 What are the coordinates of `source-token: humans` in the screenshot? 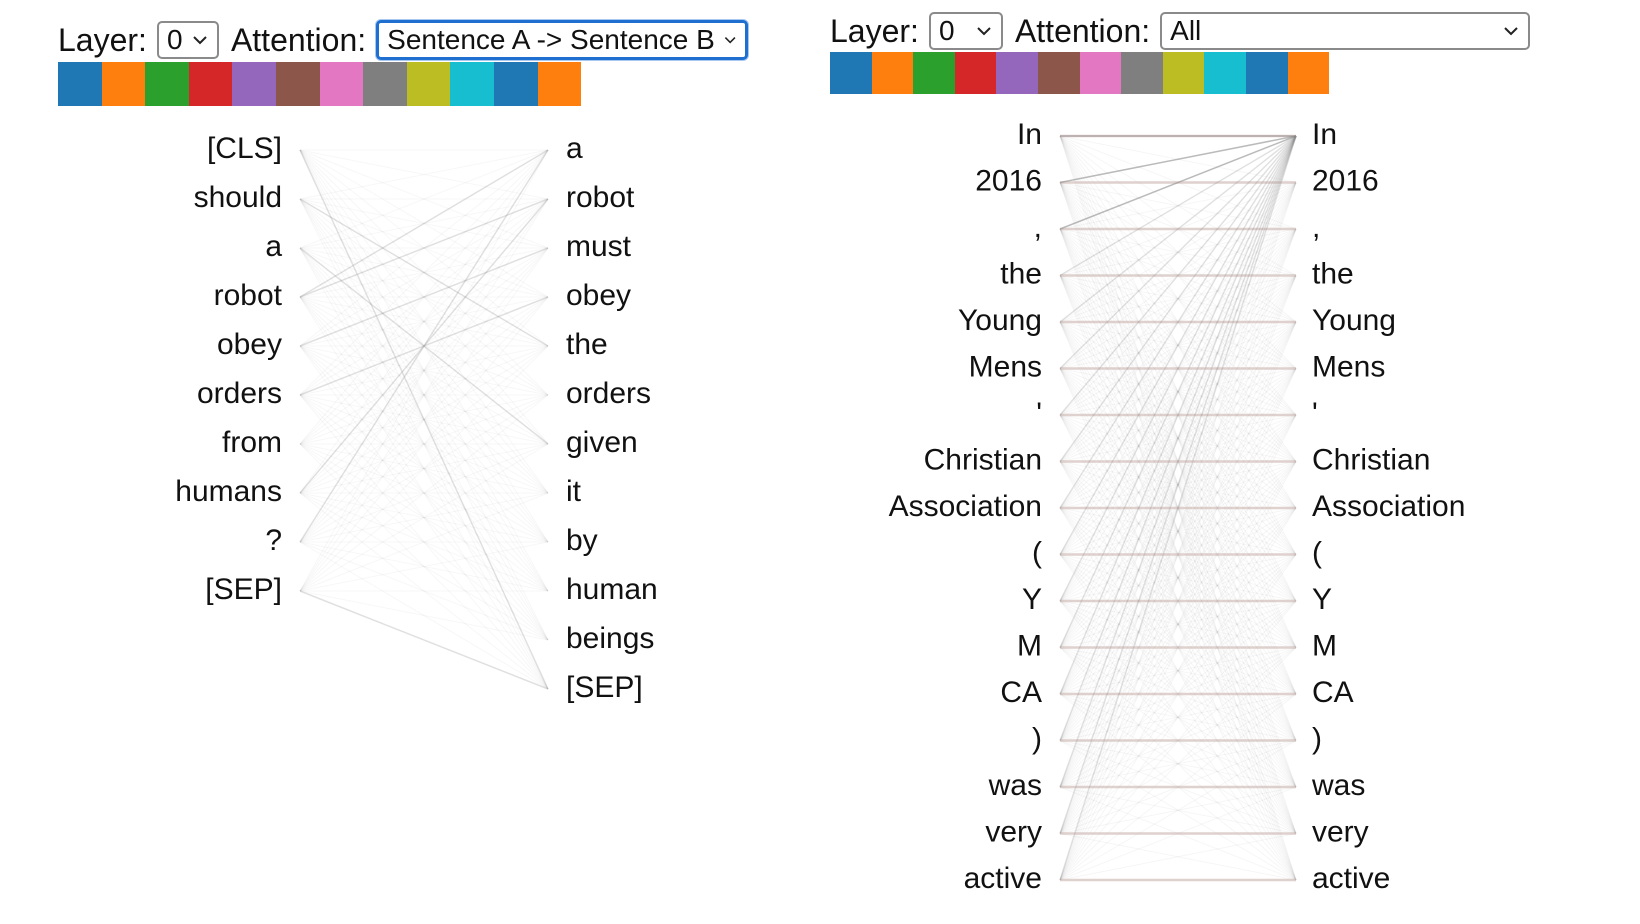 It's located at (228, 491).